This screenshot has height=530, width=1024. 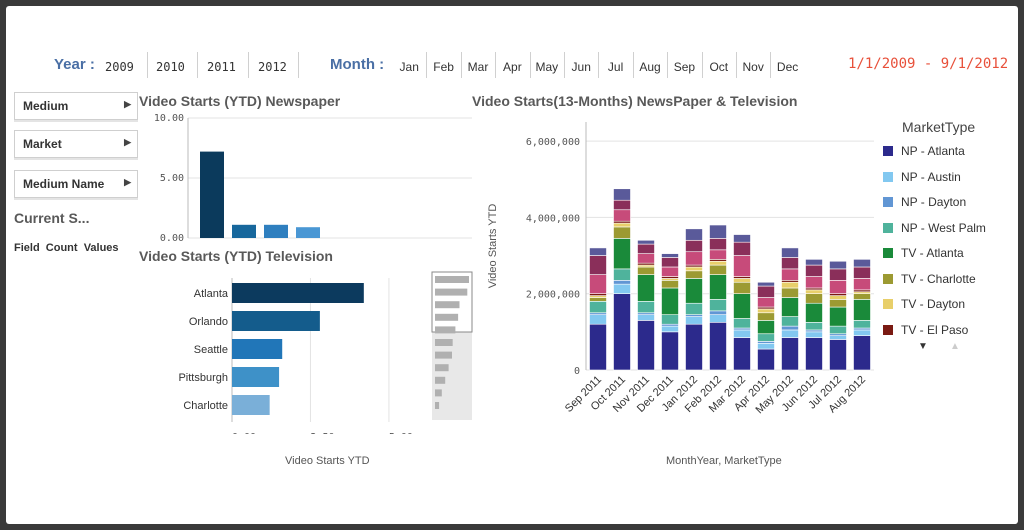 I want to click on month-jan: Jan, so click(x=409, y=67).